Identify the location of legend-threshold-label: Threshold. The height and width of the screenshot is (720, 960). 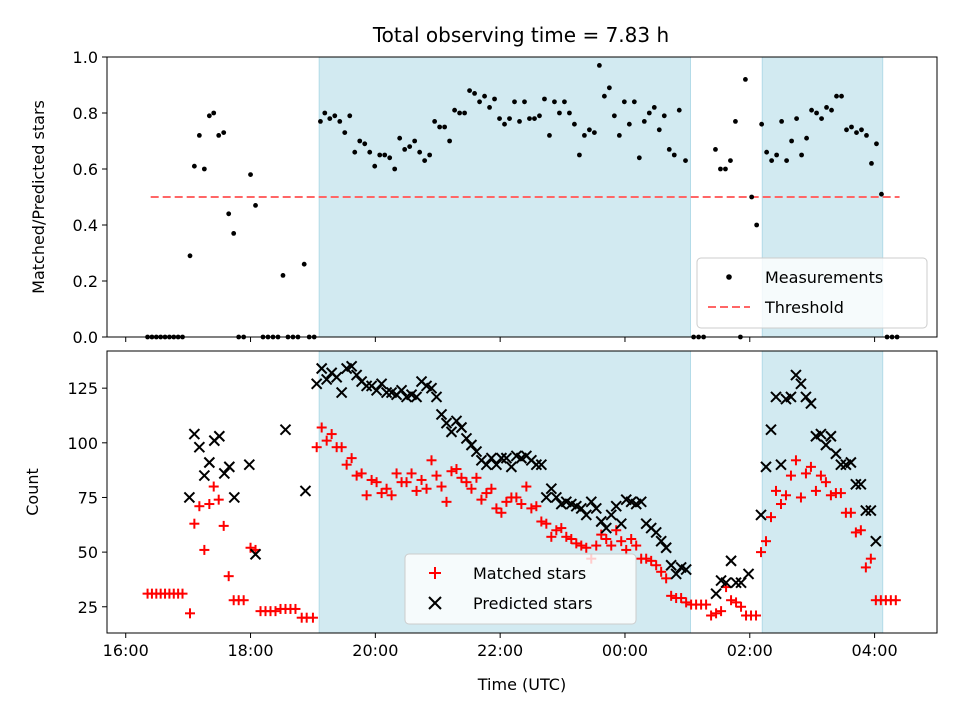
(804, 307).